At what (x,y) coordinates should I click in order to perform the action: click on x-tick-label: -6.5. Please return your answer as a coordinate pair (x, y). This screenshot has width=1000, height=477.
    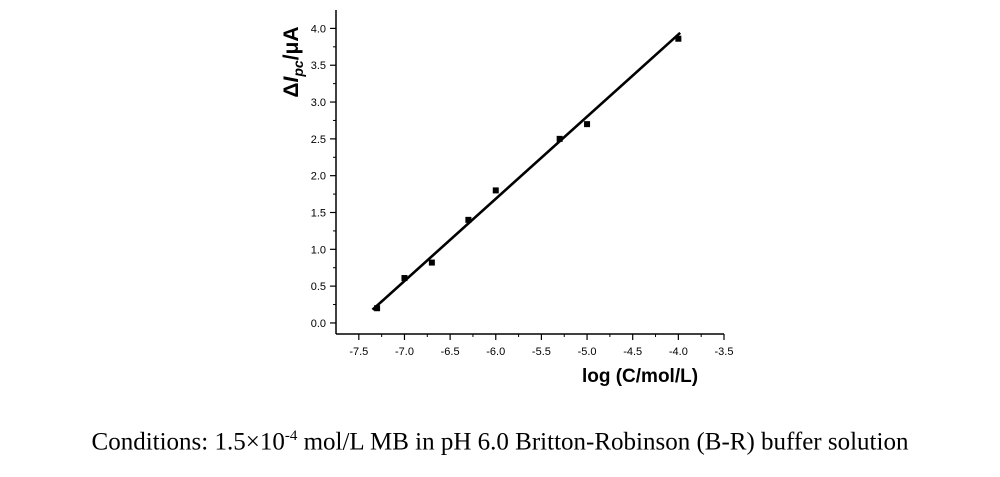
    Looking at the image, I should click on (450, 352).